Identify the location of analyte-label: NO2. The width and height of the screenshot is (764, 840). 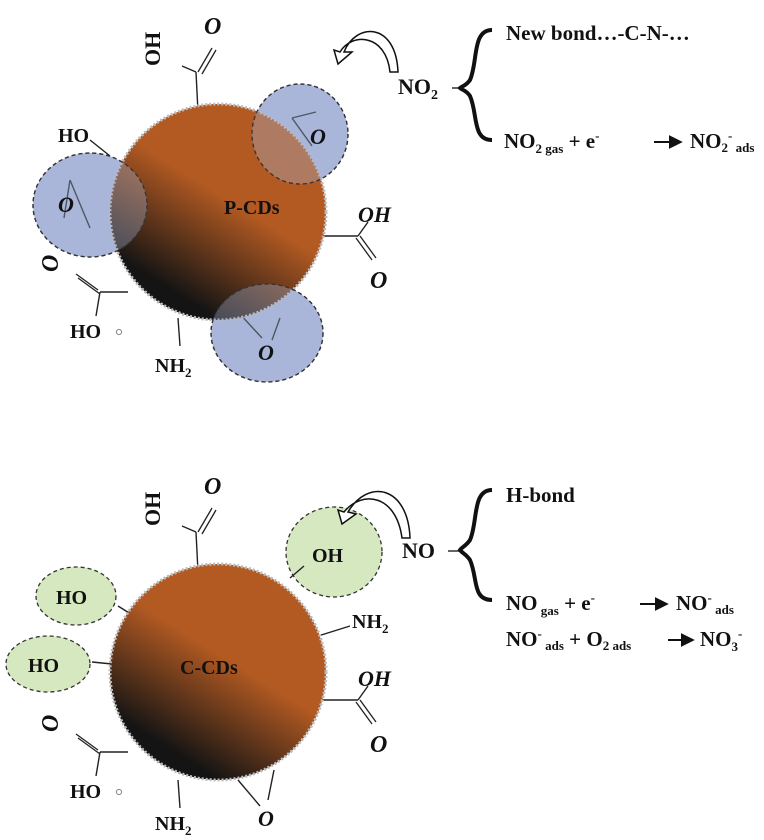
(418, 88).